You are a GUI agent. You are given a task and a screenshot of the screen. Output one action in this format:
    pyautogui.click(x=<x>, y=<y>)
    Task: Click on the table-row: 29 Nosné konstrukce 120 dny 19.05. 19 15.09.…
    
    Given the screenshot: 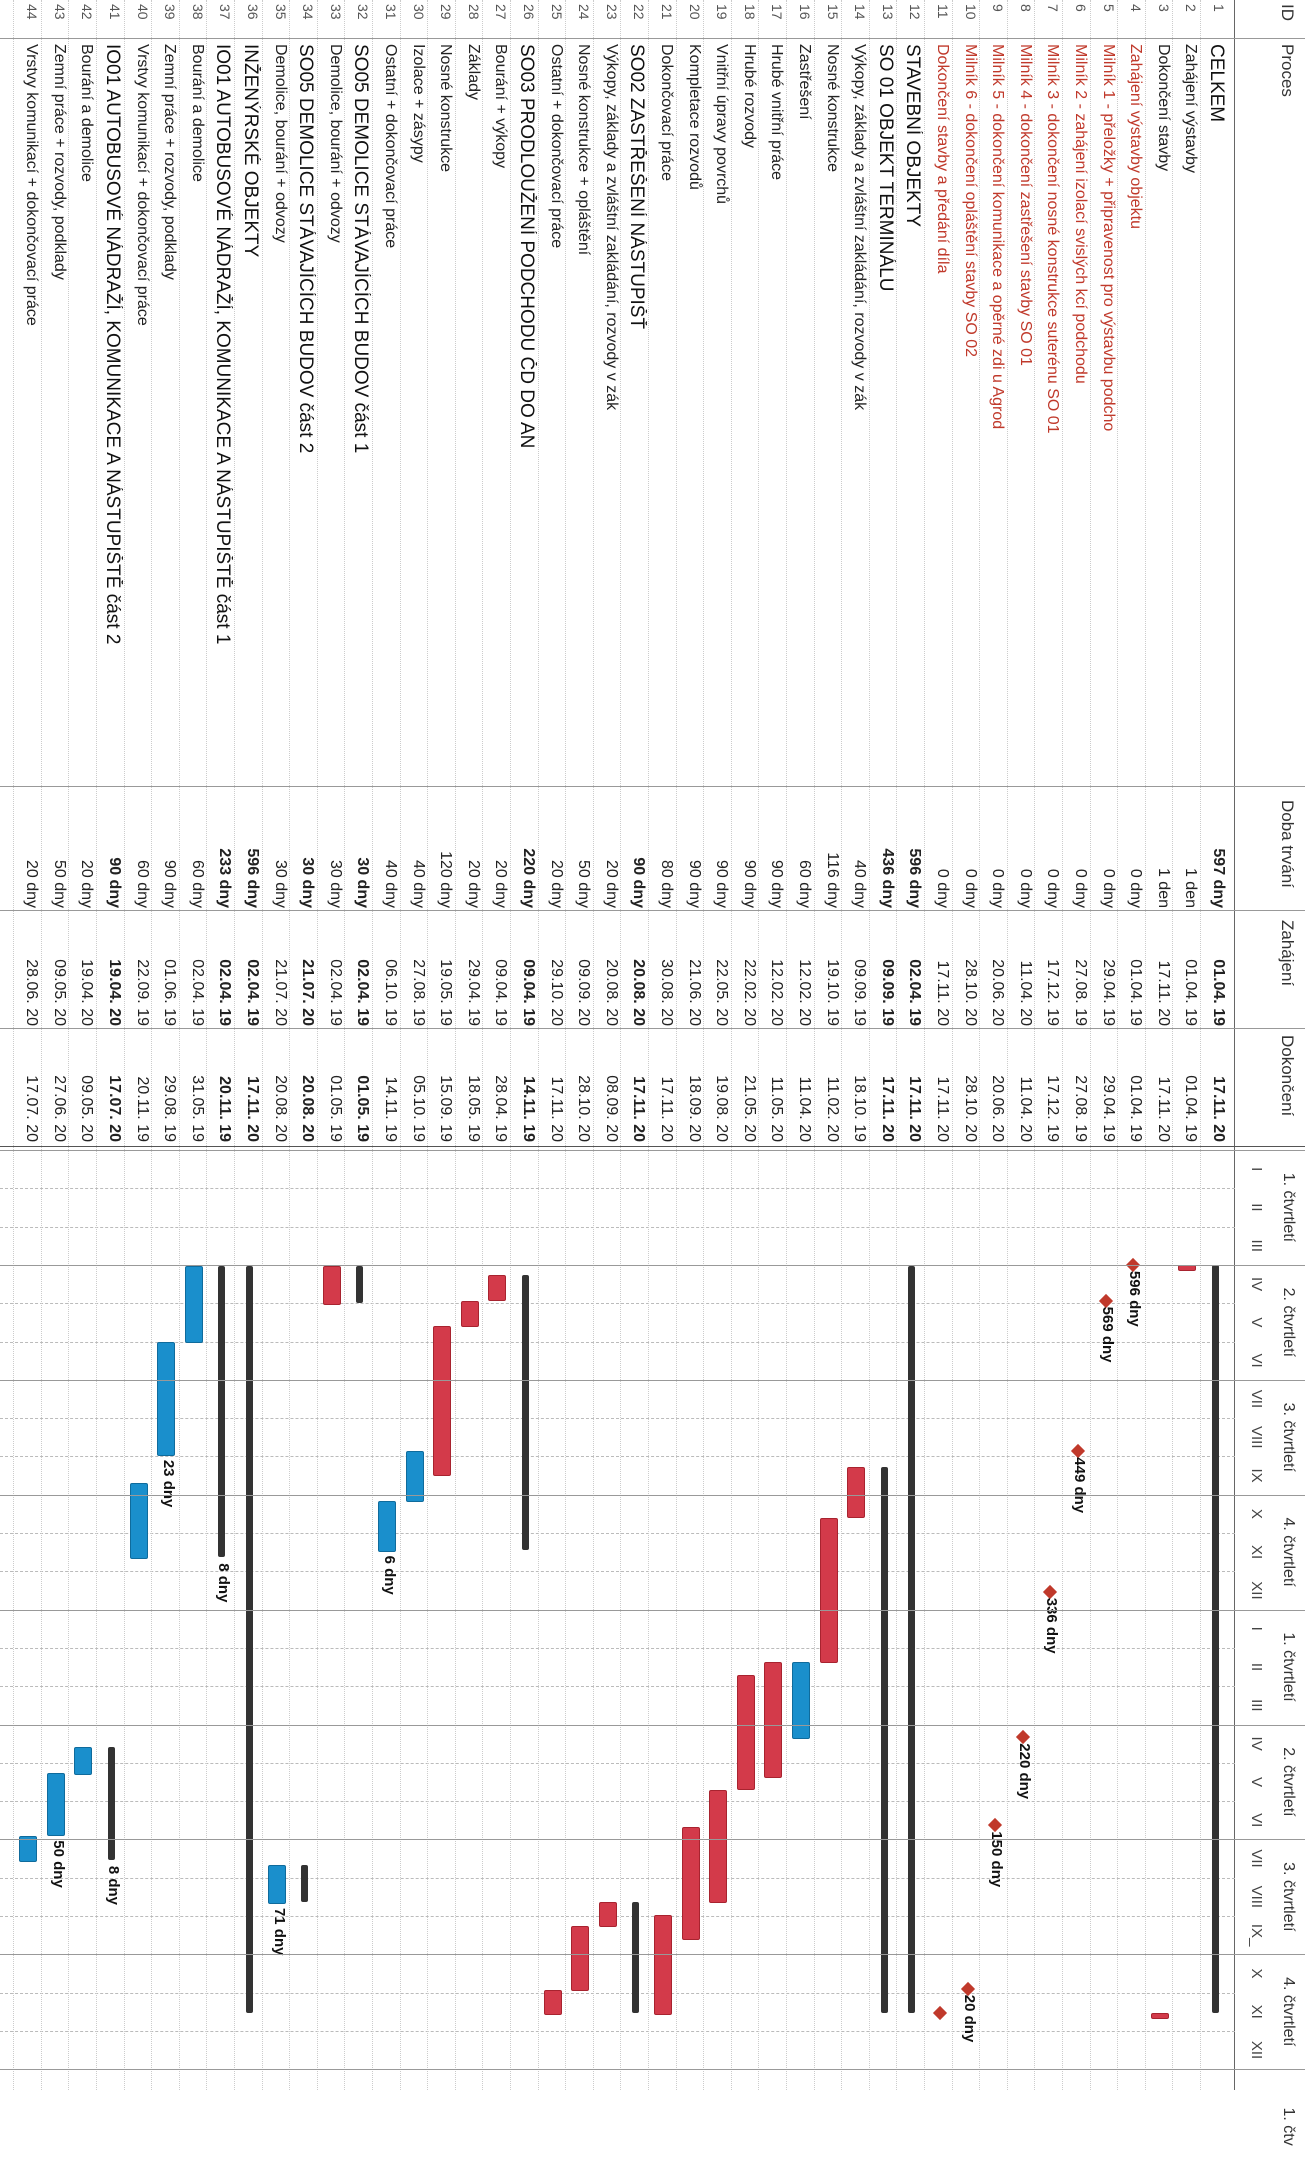 What is the action you would take?
    pyautogui.click(x=442, y=1045)
    